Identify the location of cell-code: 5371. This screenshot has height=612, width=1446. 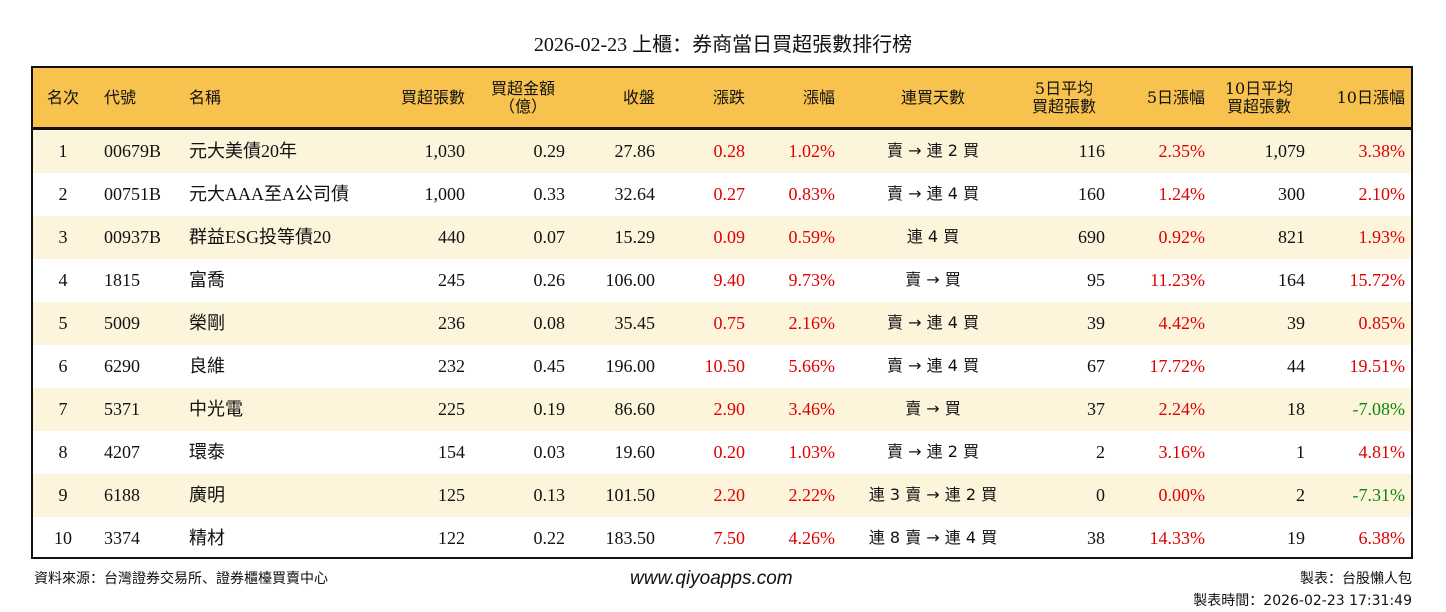
(122, 409).